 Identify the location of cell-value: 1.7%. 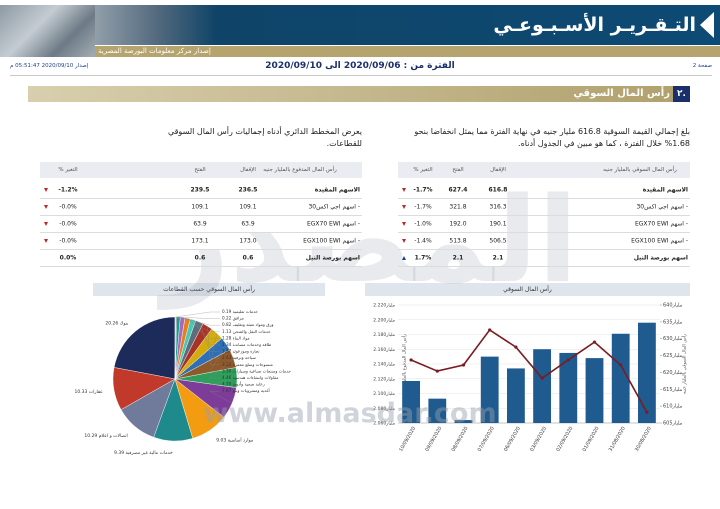
(423, 258).